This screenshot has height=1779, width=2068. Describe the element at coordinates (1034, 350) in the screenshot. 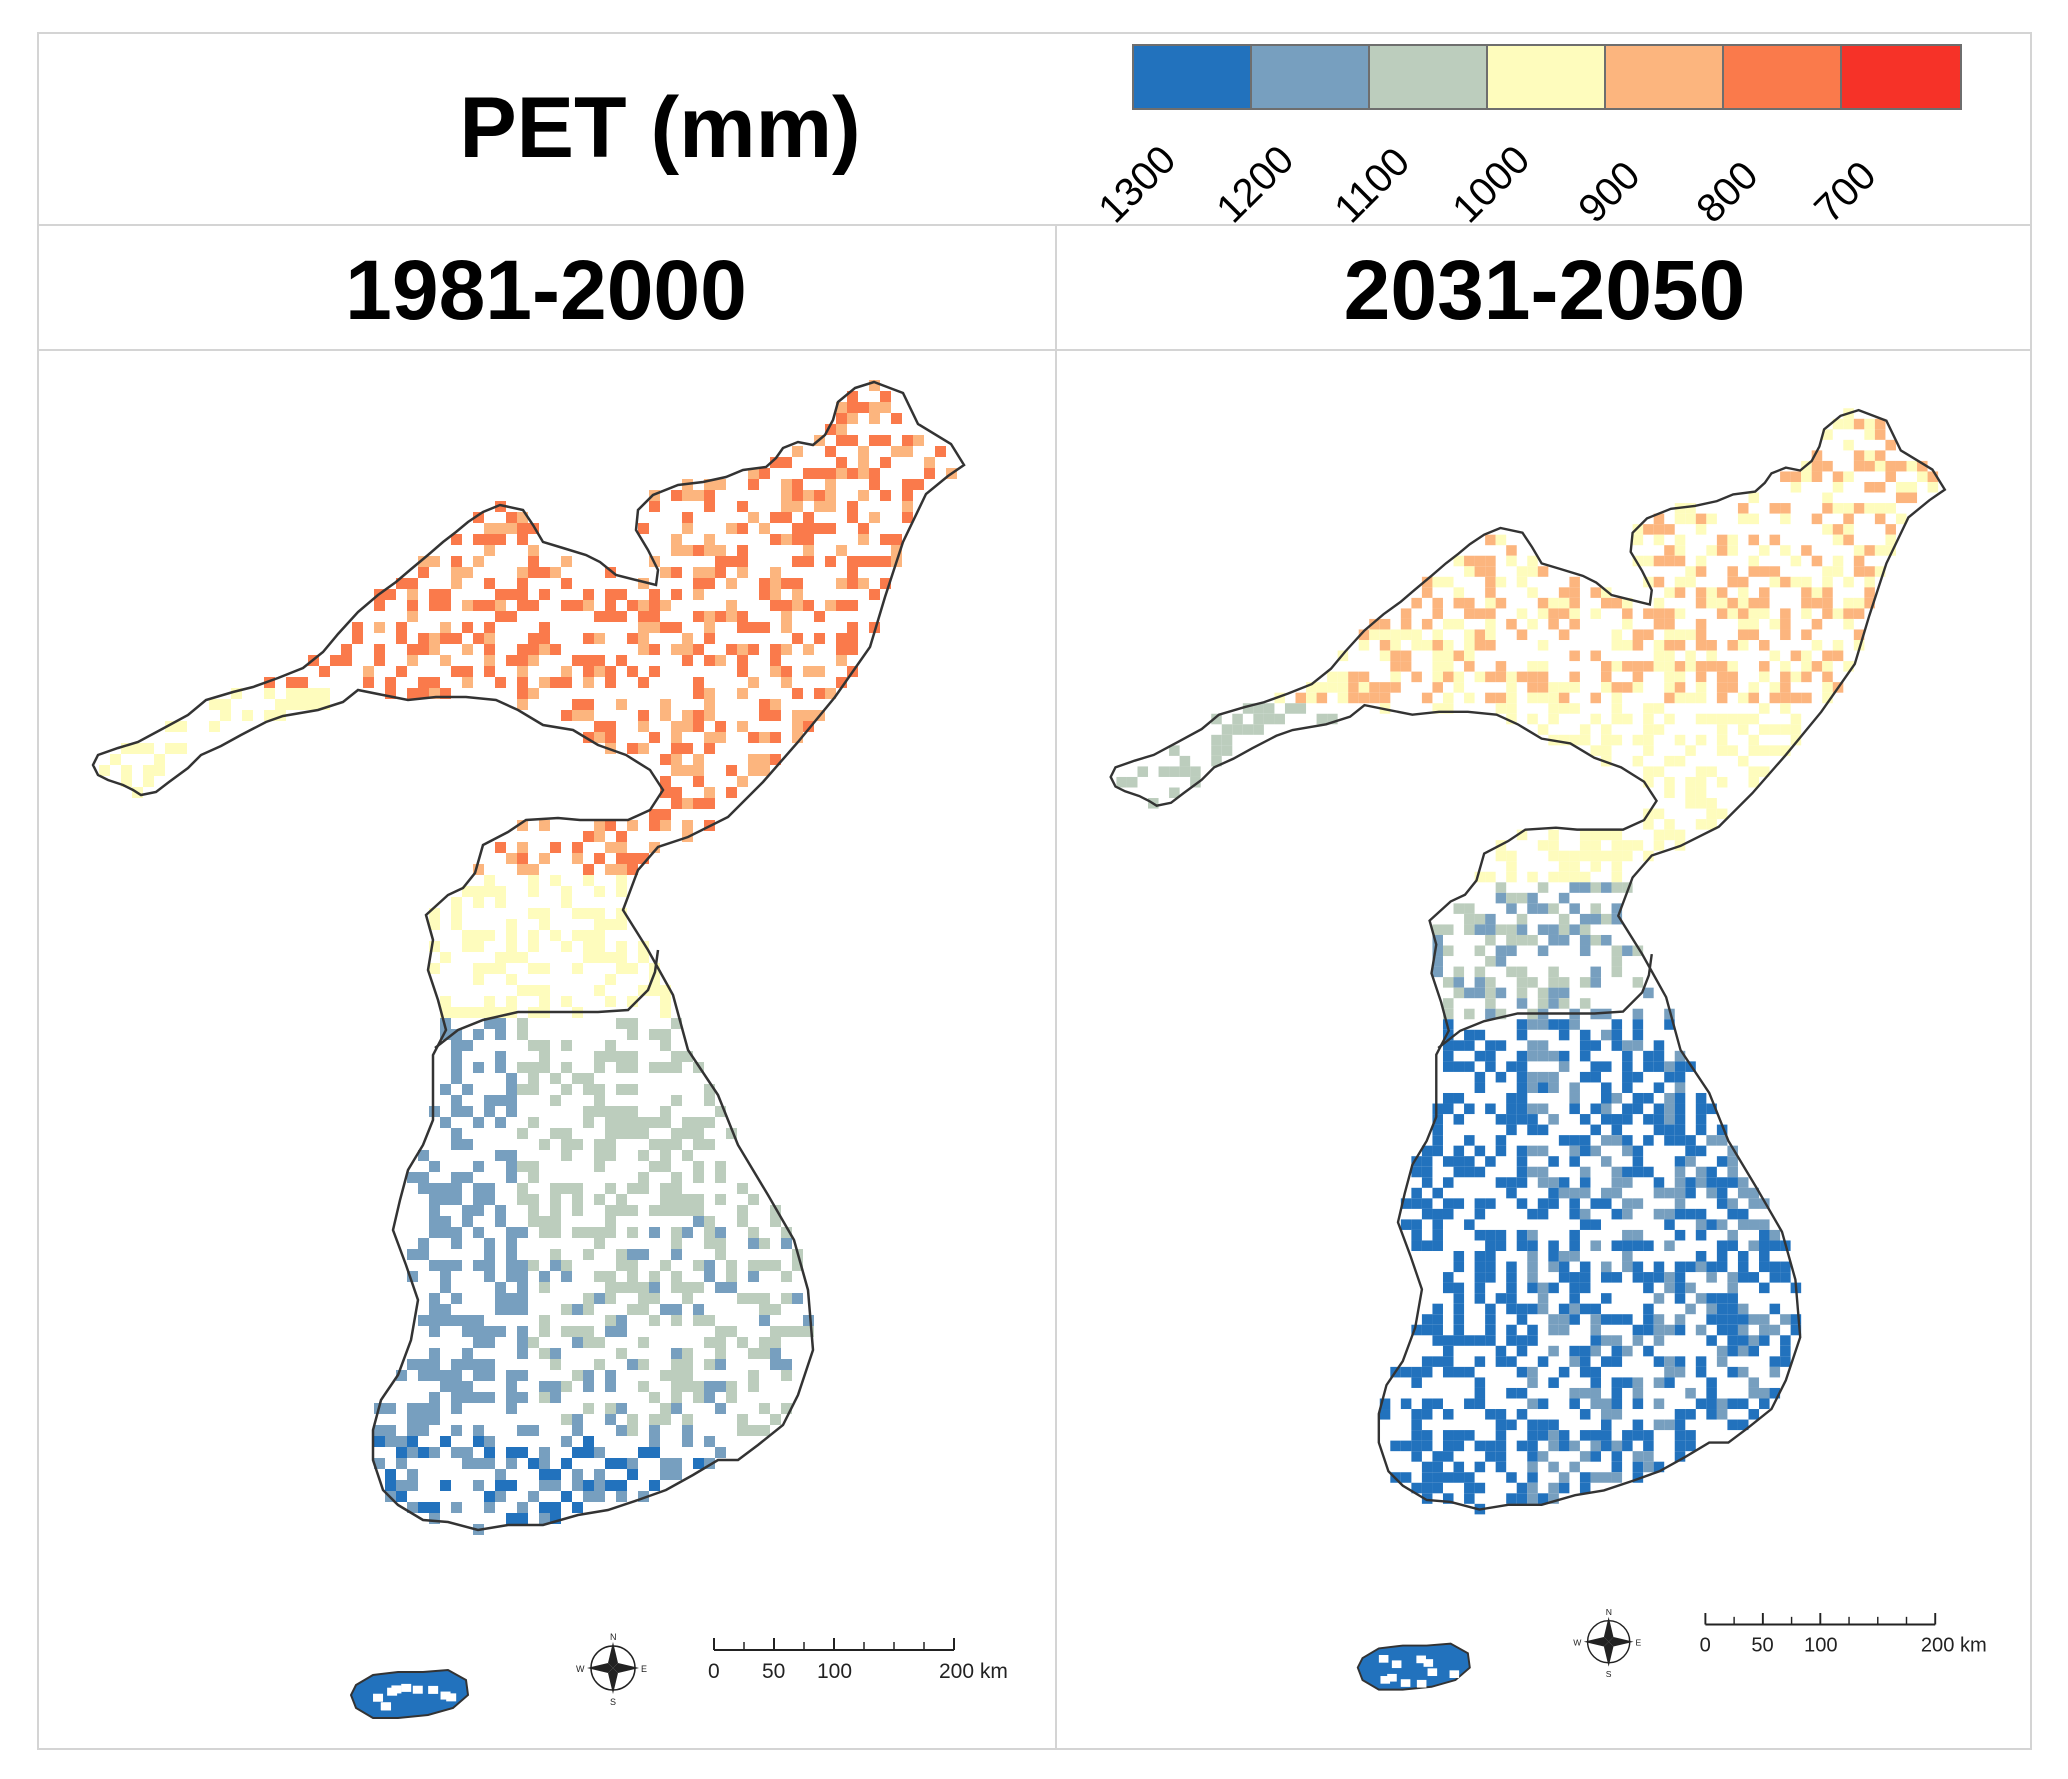

I see `period-divider` at that location.